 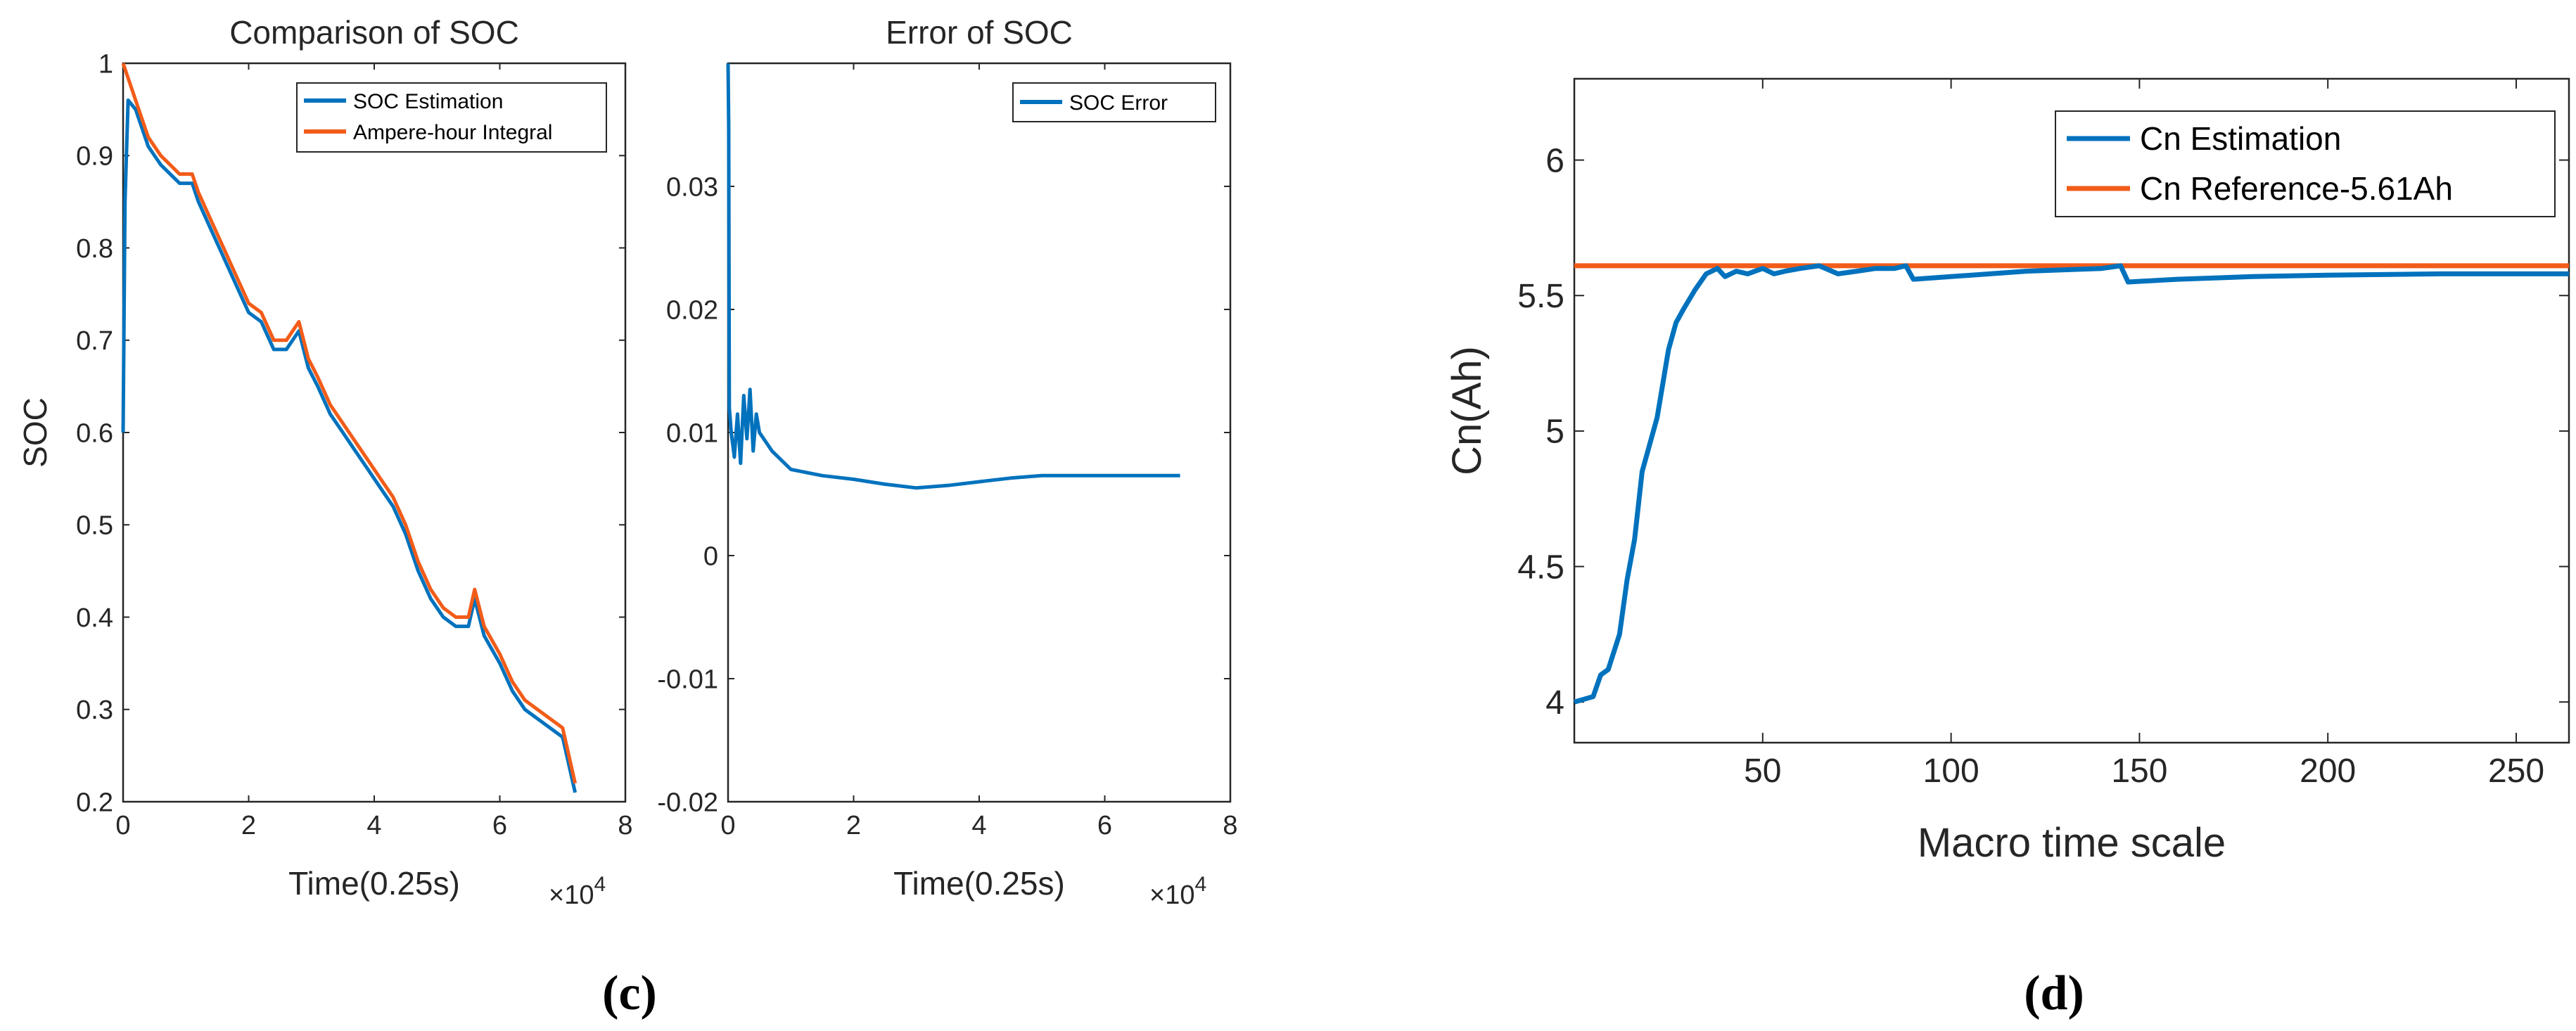 What do you see at coordinates (1118, 103) in the screenshot?
I see `legend-label-soc-error: SOC Error` at bounding box center [1118, 103].